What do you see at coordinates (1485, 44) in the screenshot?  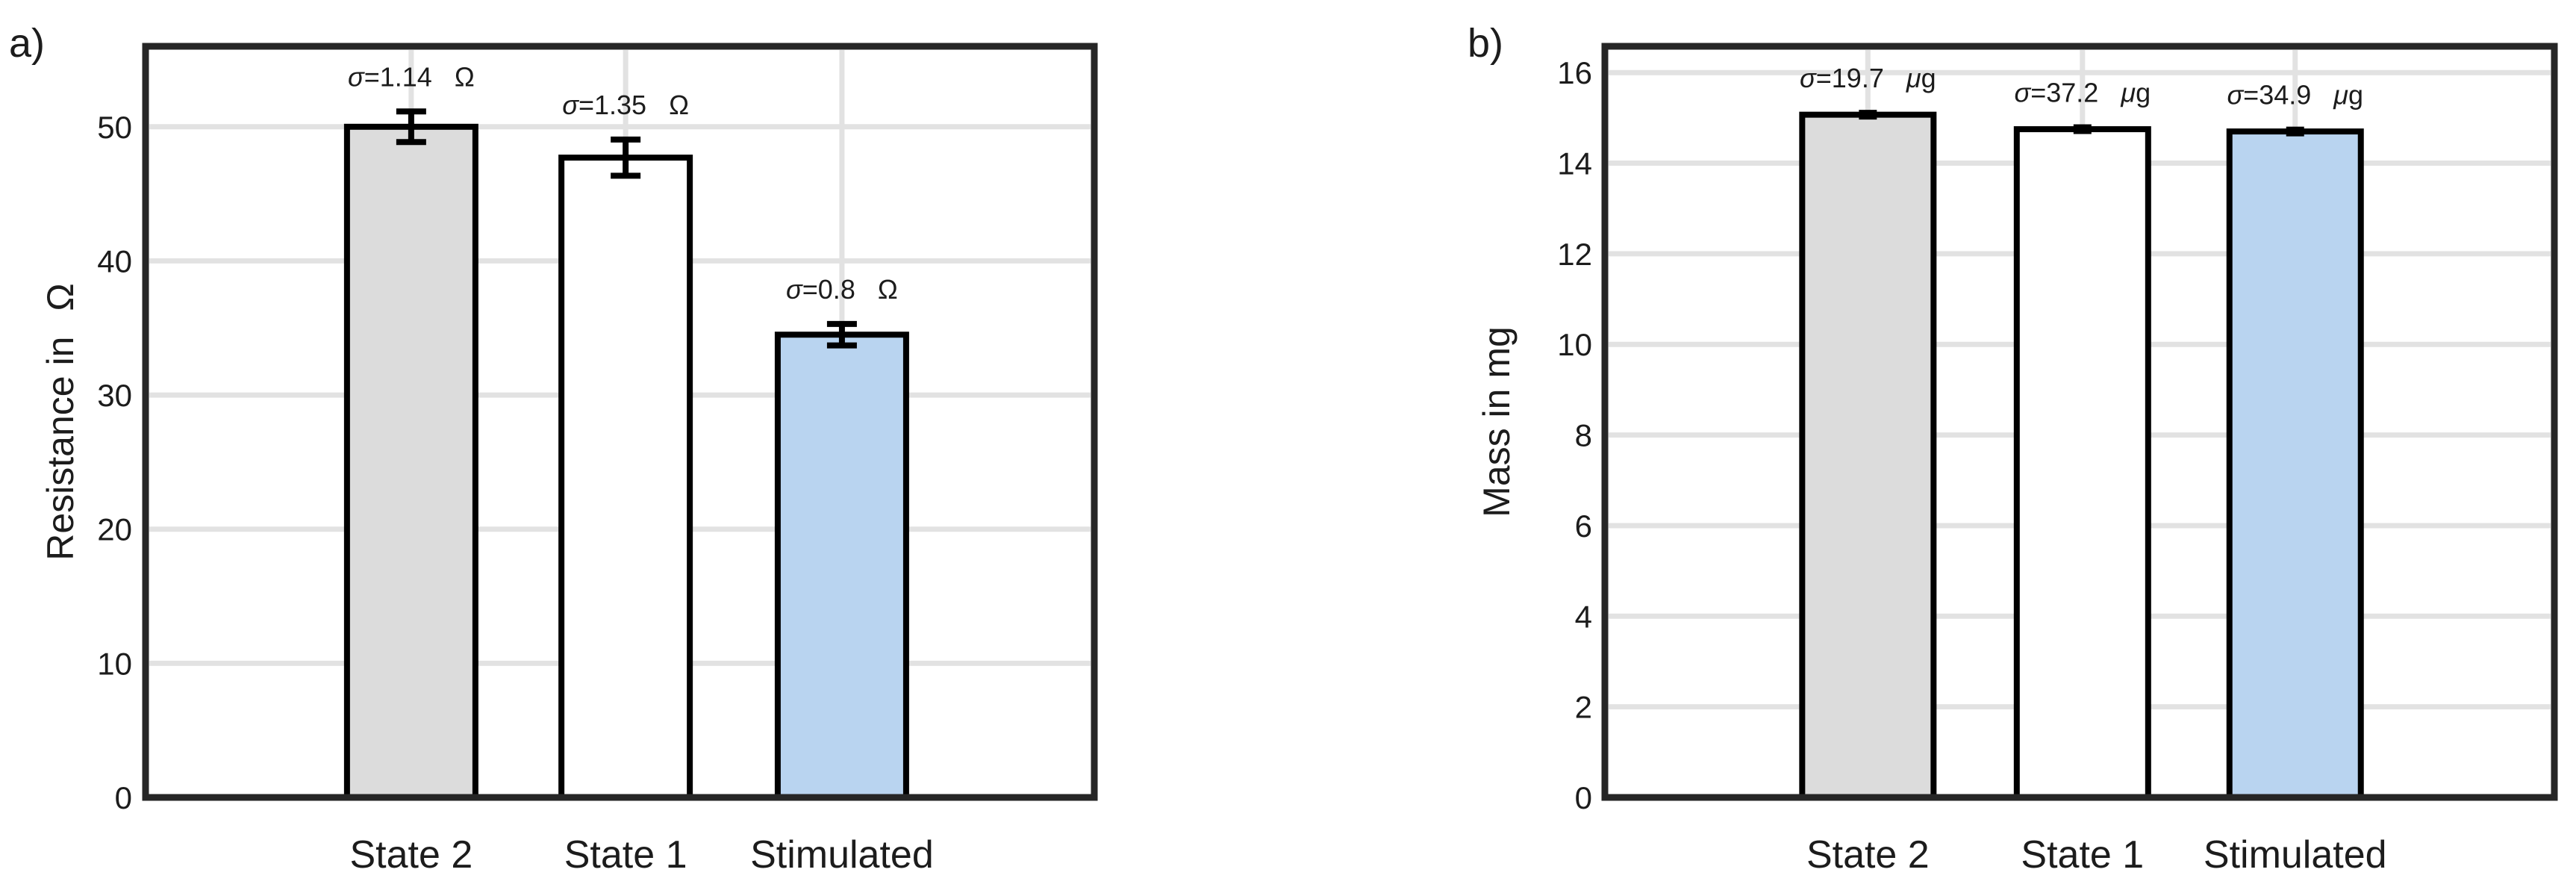 I see `panel-label-b-: b)` at bounding box center [1485, 44].